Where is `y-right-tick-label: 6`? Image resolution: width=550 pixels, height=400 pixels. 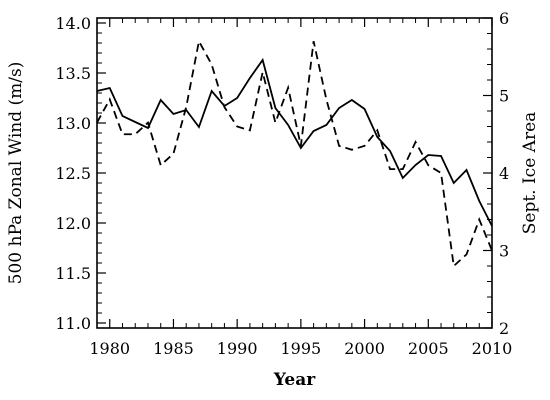 y-right-tick-label: 6 is located at coordinates (504, 18).